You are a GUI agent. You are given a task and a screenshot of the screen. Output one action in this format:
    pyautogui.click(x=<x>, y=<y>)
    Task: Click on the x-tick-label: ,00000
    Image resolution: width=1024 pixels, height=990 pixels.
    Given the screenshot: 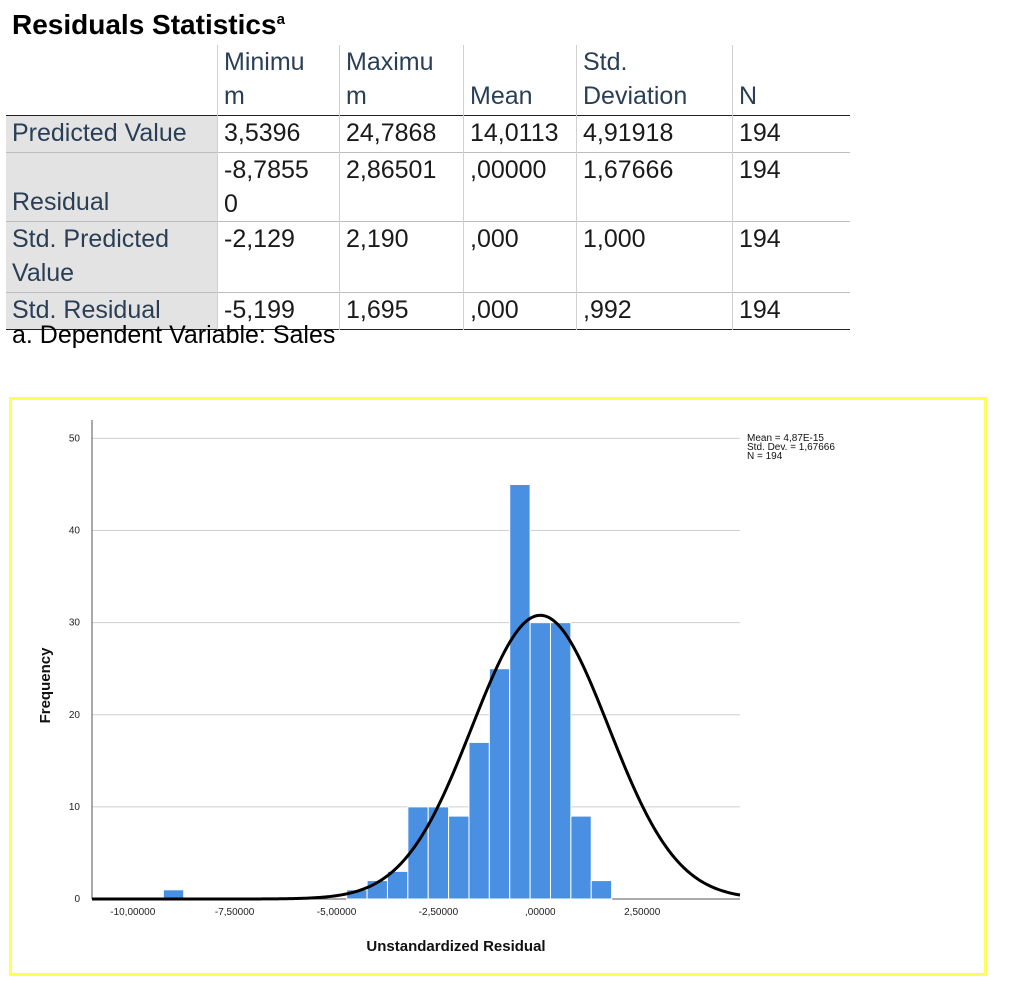 What is the action you would take?
    pyautogui.click(x=540, y=912)
    